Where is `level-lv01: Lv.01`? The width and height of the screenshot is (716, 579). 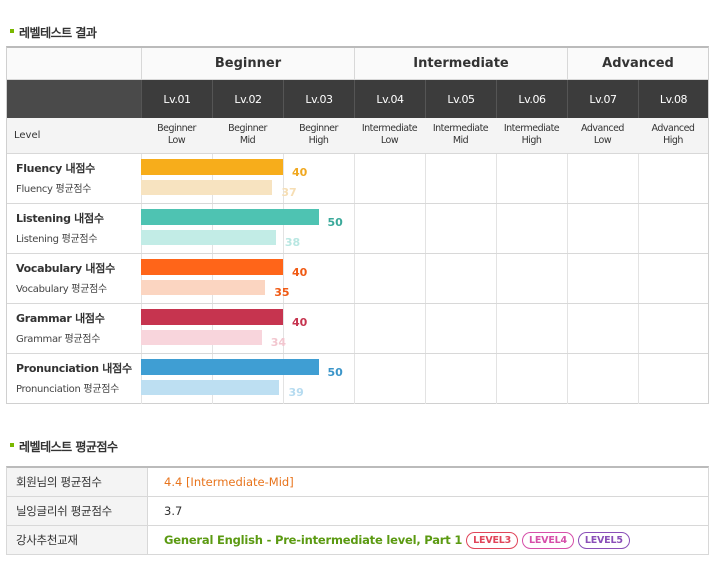
level-lv01: Lv.01 is located at coordinates (176, 99).